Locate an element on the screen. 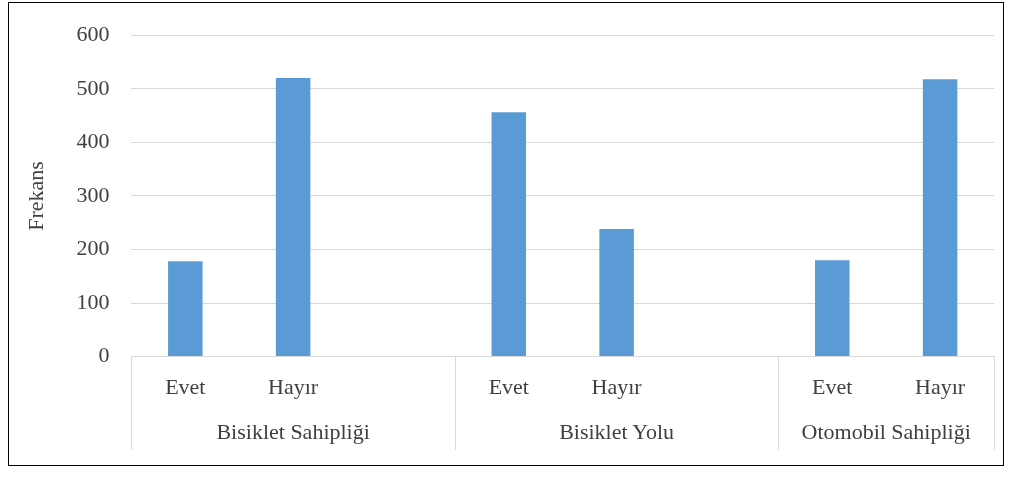 Image resolution: width=1016 pixels, height=481 pixels. text: Bisiklet Yolu is located at coordinates (617, 432).